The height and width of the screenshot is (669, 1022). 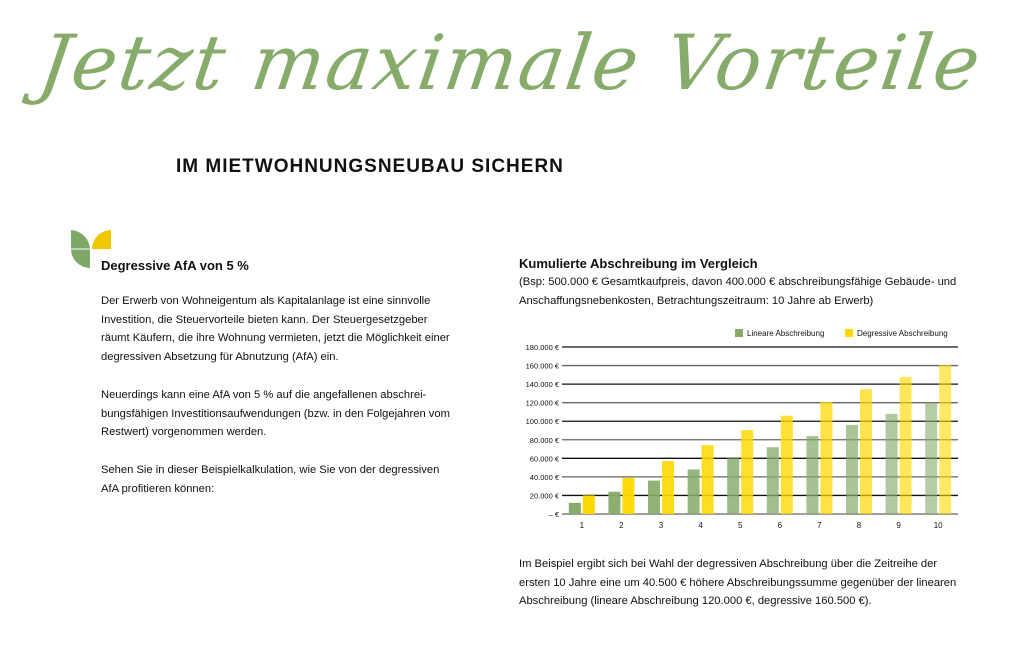 I want to click on y-tick-label: 20.000 €, so click(x=545, y=495).